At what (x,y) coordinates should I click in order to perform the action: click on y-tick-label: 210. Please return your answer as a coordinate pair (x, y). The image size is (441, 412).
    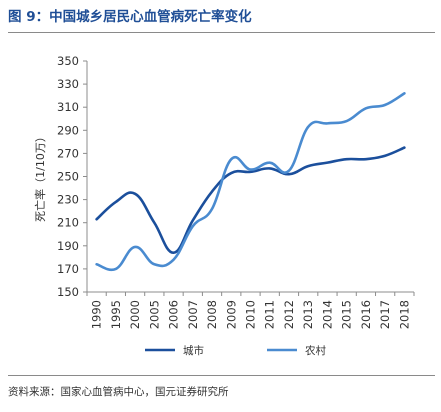
    Looking at the image, I should click on (68, 223).